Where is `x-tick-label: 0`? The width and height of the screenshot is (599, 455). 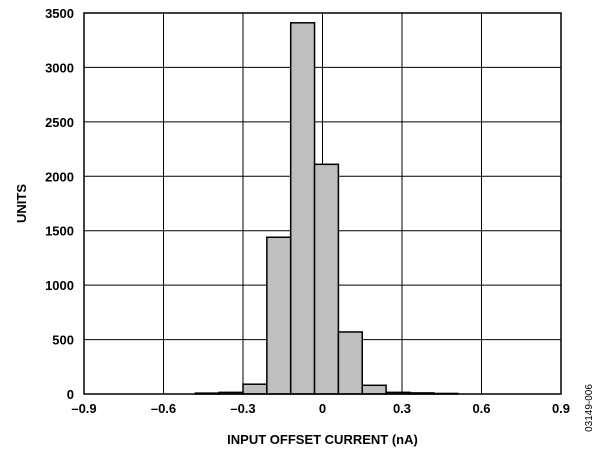 x-tick-label: 0 is located at coordinates (322, 408).